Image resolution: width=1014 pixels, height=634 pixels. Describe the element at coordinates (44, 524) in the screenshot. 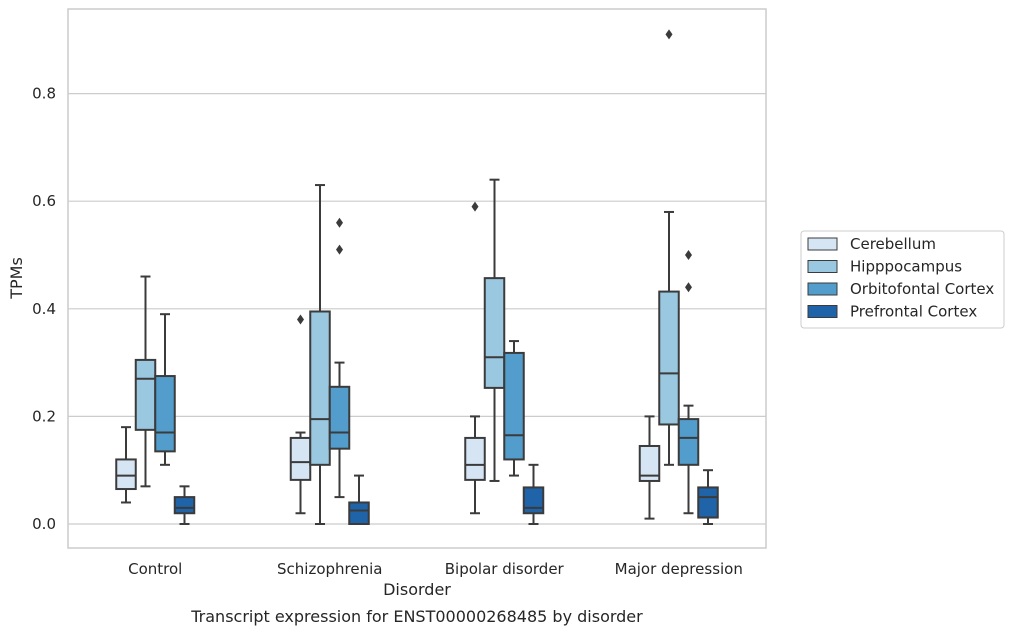

I see `y-tick-label: 0.0` at that location.